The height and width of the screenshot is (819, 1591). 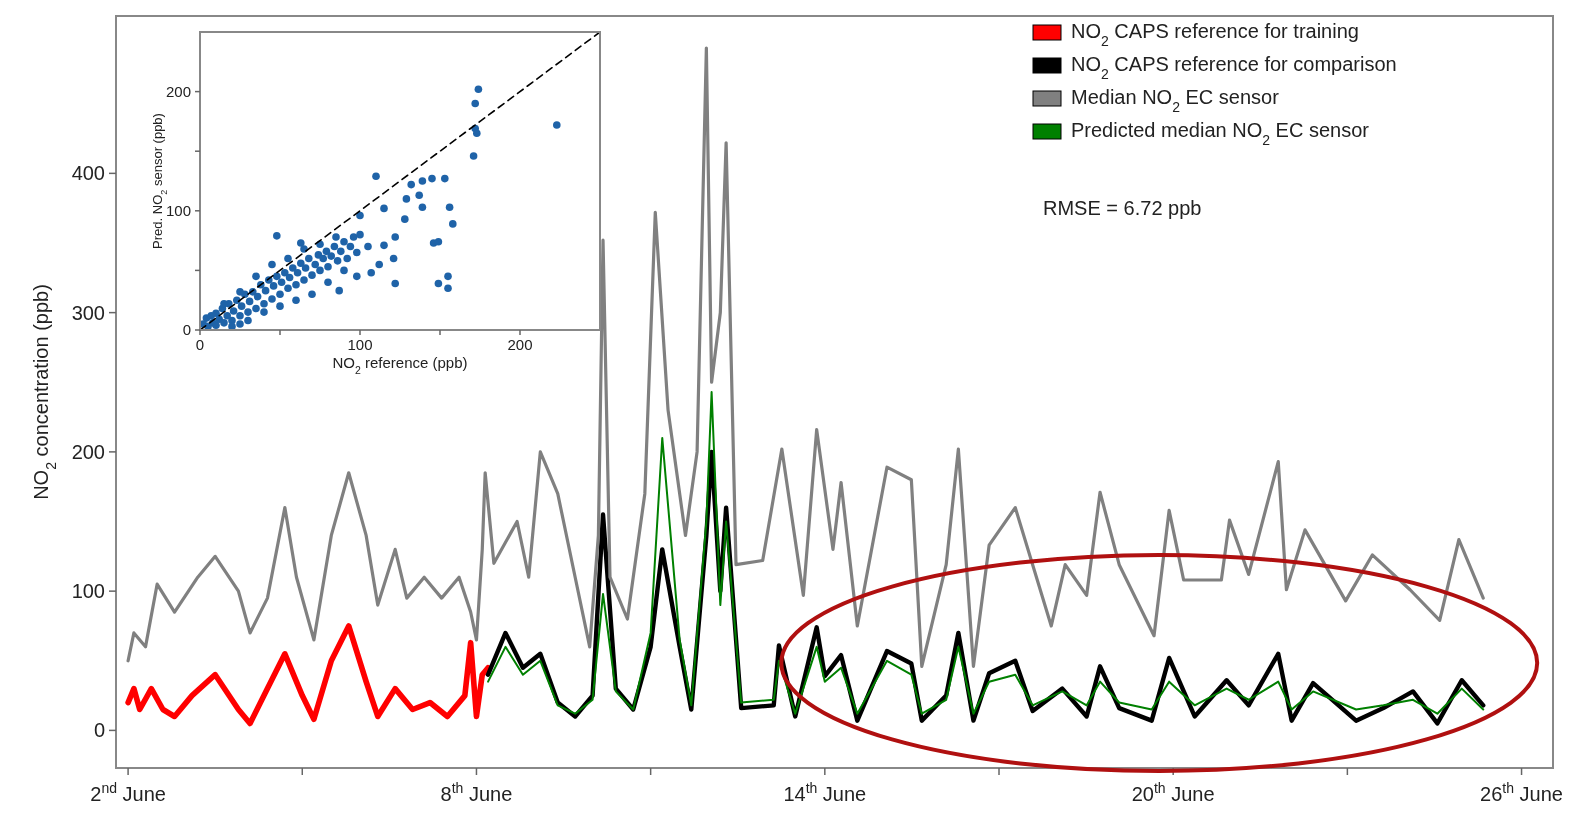 I want to click on x-tick-label: 26$^{th}$ June, so click(x=1521, y=792).